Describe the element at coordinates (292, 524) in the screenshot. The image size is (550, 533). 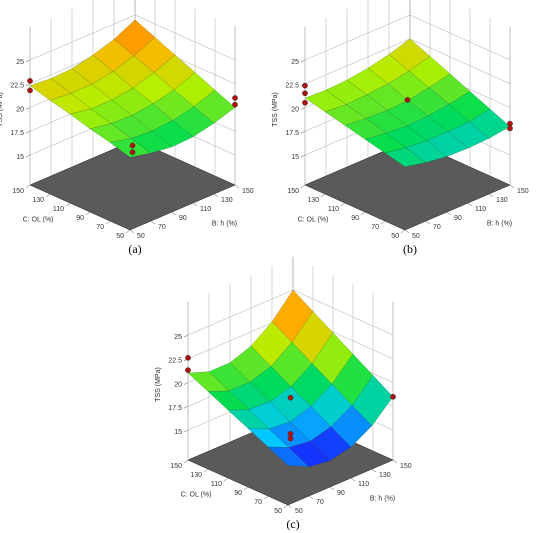
I see `panel-label: (c)` at that location.